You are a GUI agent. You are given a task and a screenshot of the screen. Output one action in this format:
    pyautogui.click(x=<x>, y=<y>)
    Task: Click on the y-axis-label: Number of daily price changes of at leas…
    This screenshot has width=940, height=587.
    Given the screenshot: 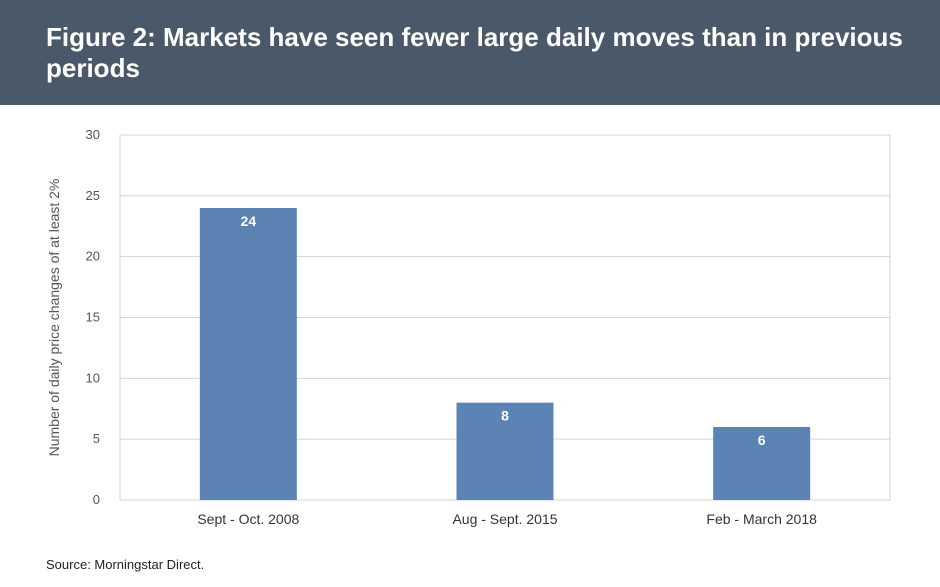 What is the action you would take?
    pyautogui.click(x=54, y=318)
    